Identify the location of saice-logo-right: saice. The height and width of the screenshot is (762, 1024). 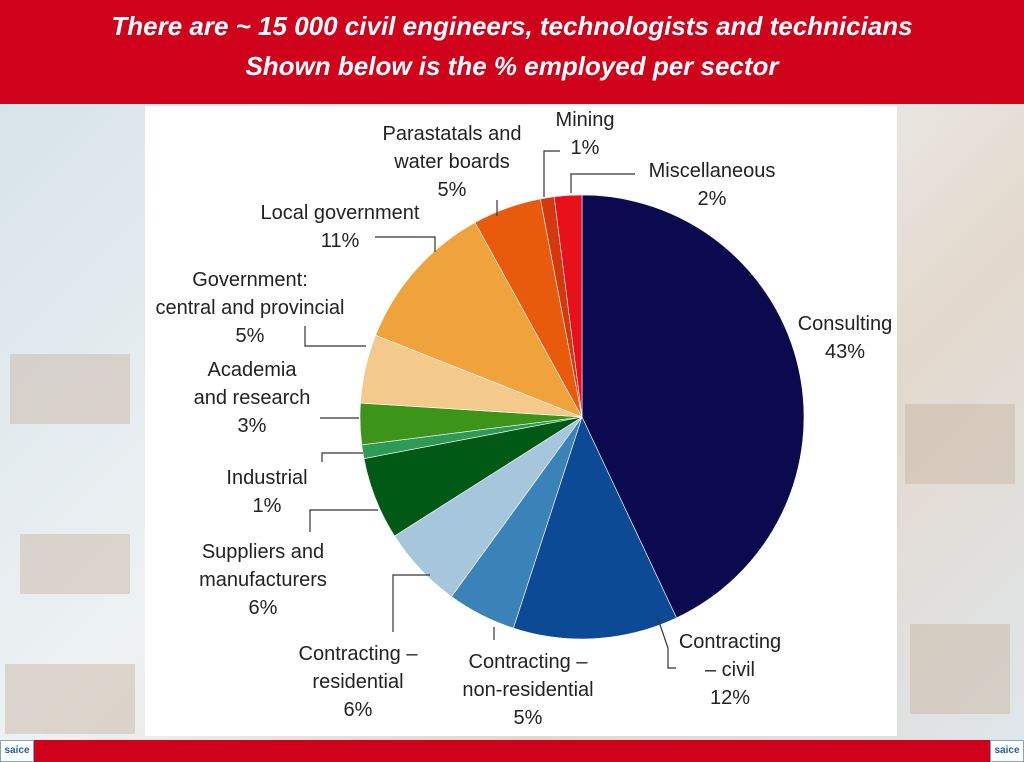
(1007, 751).